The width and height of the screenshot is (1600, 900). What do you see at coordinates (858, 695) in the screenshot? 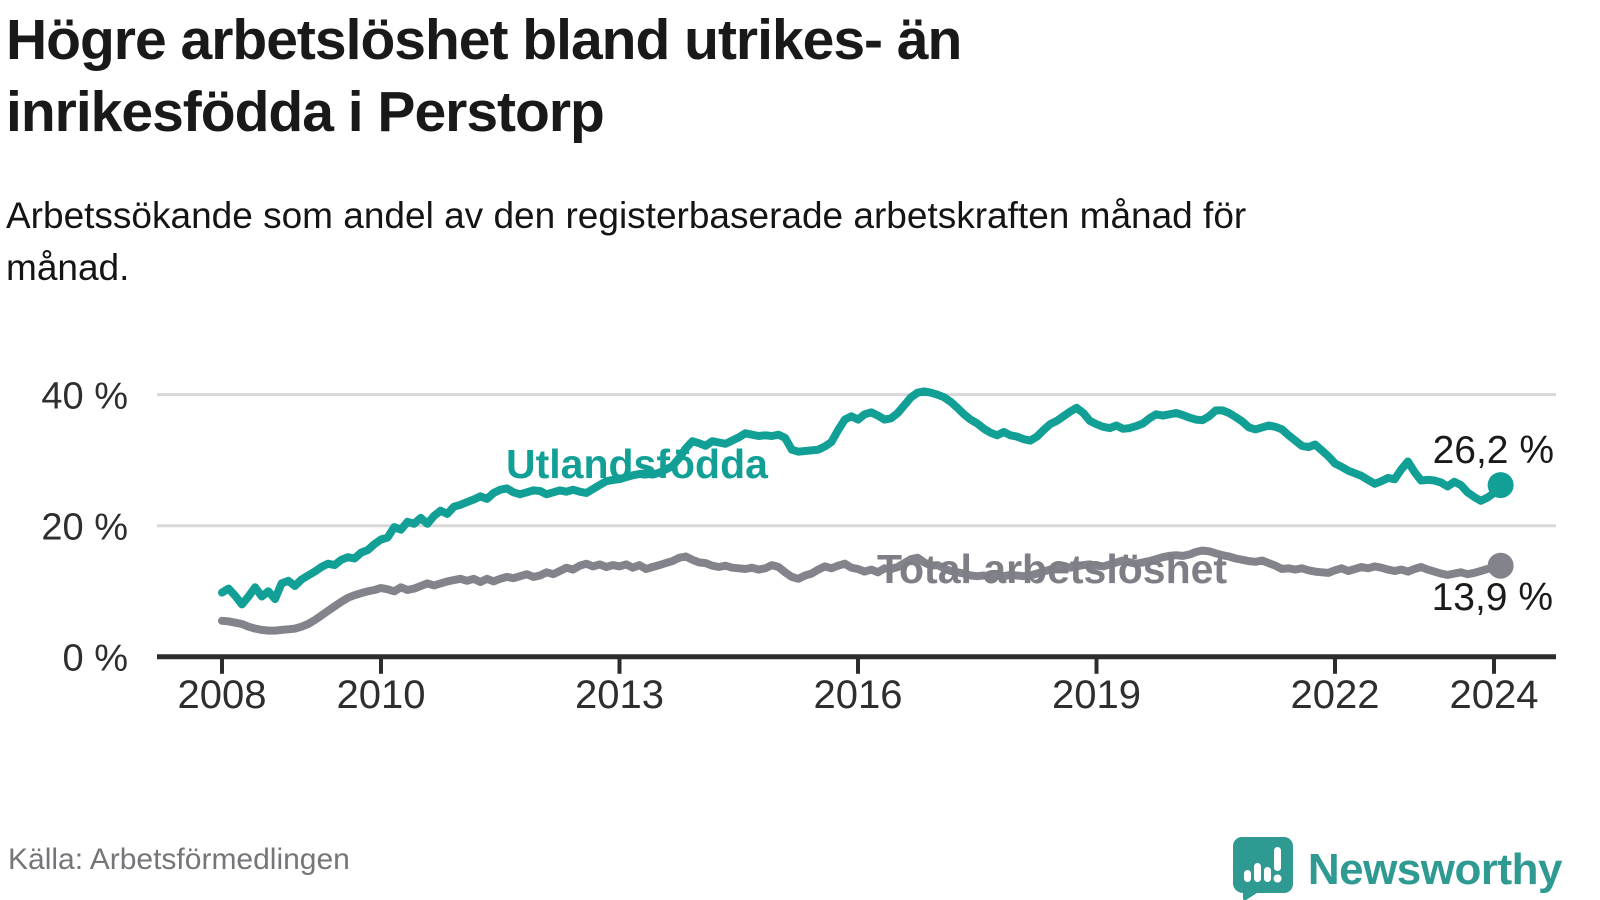
I see `x-axis-label-2016: 2016` at bounding box center [858, 695].